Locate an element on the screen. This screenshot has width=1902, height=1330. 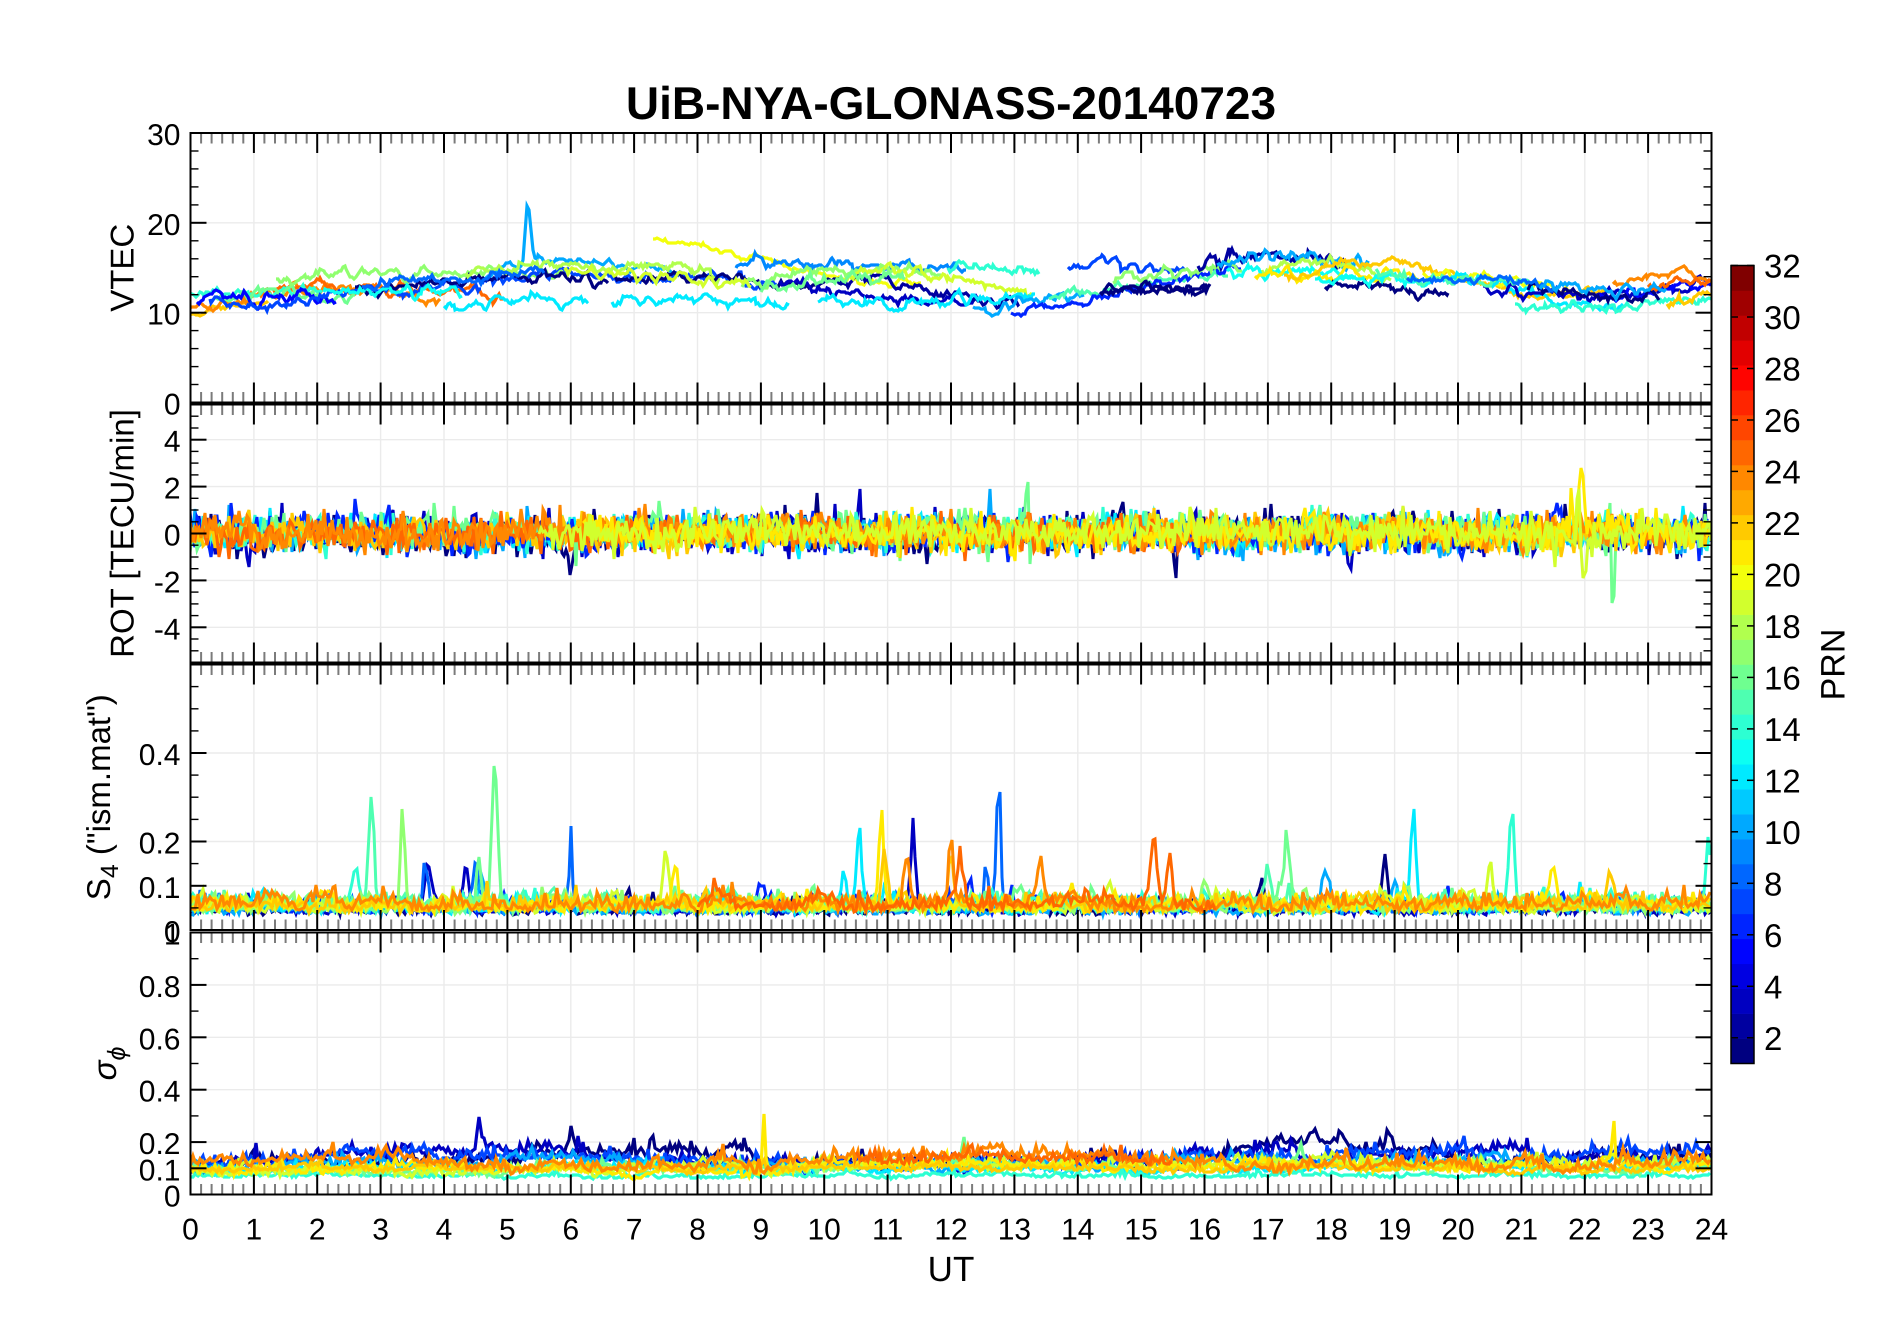
svg-text: 23 is located at coordinates (1647, 1230).